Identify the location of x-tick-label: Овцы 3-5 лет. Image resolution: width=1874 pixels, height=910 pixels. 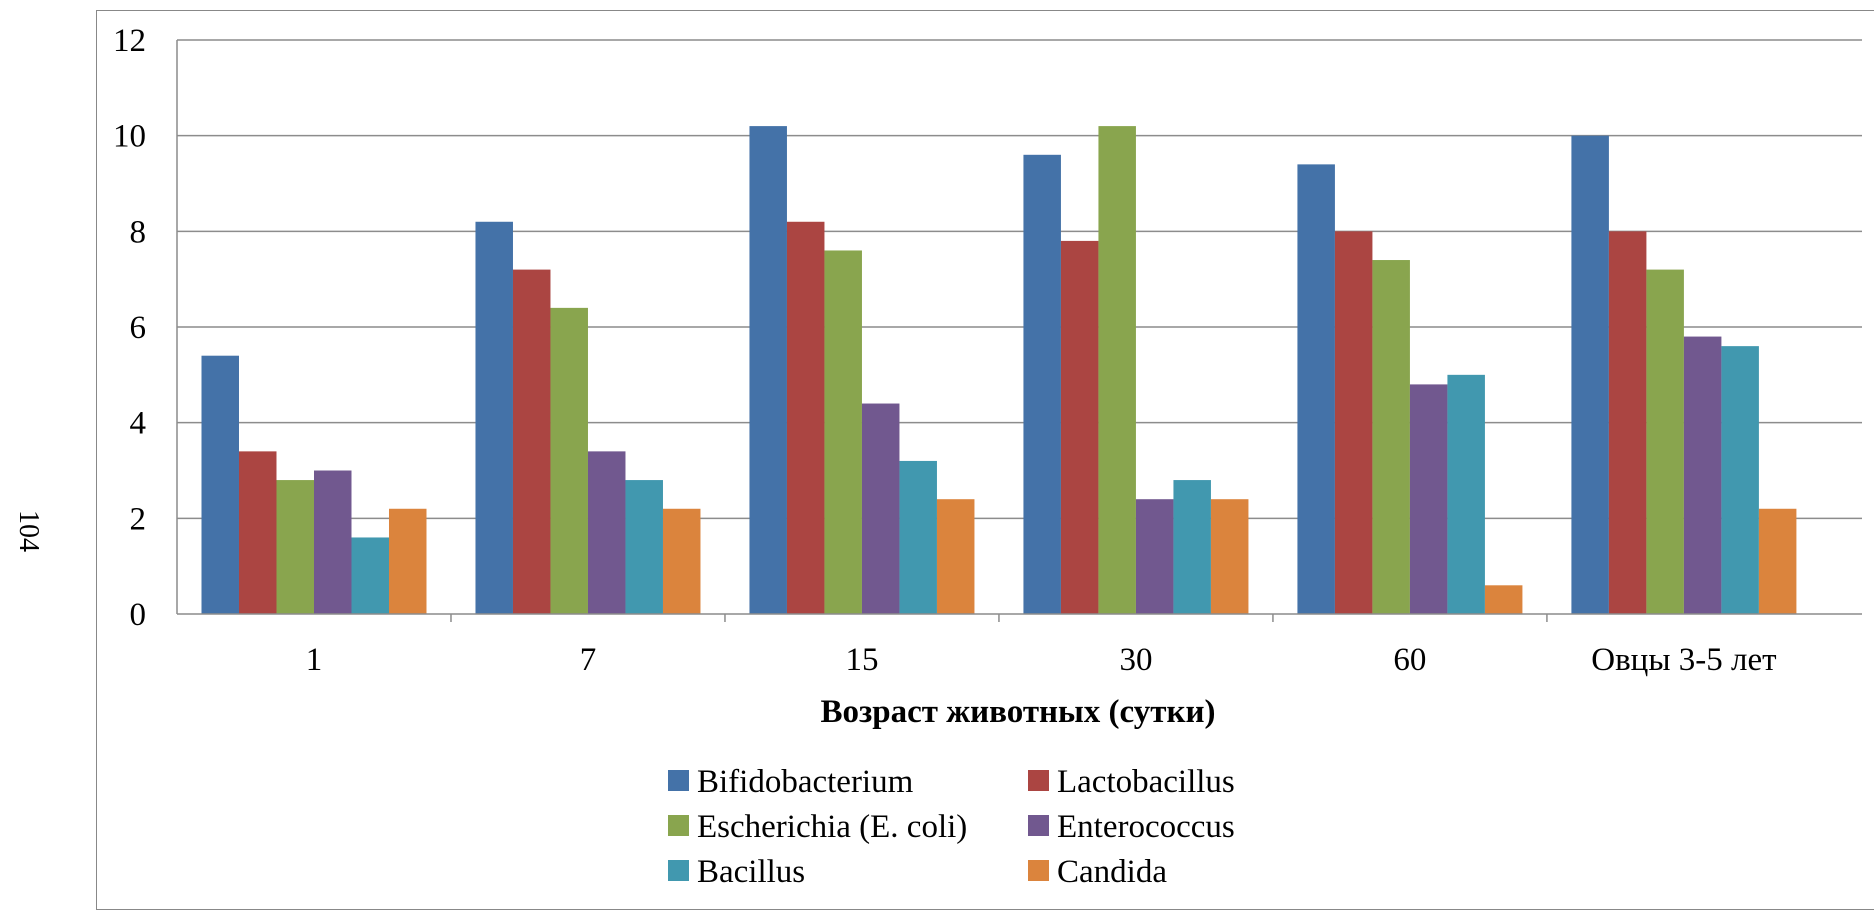
(1683, 660).